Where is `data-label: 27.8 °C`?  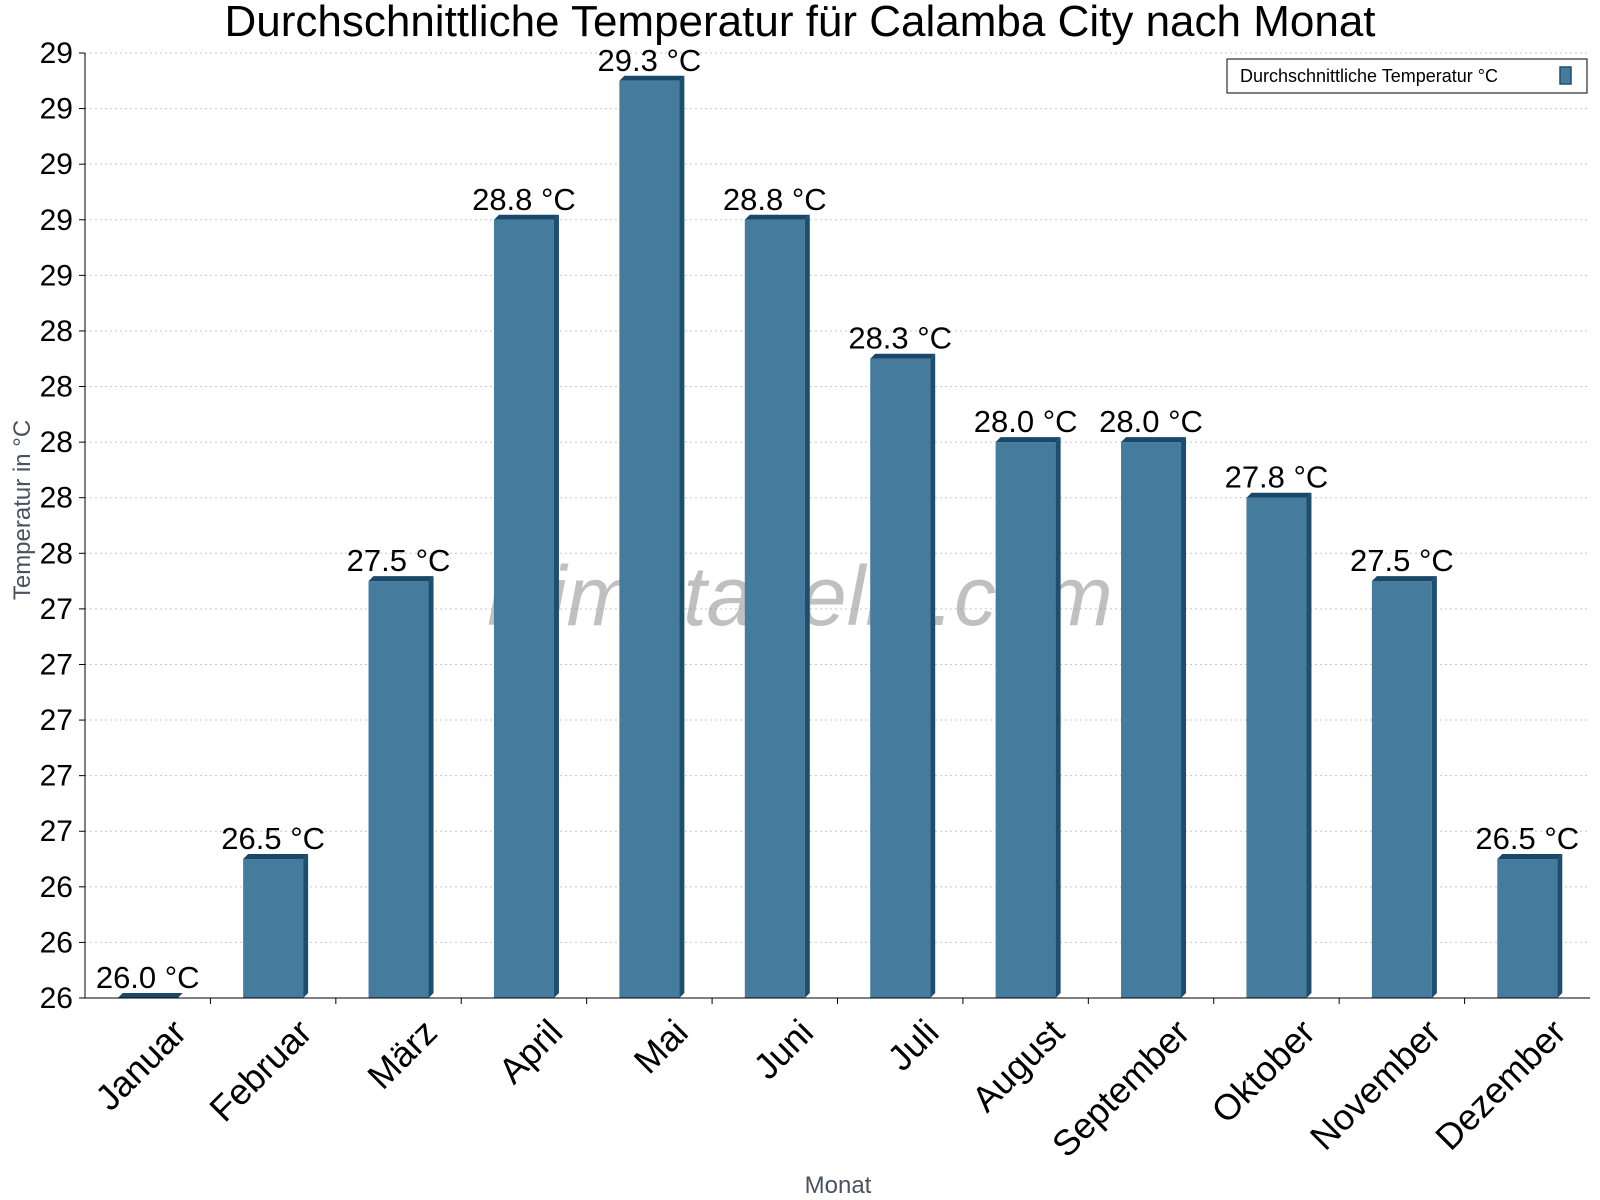 data-label: 27.8 °C is located at coordinates (1277, 477).